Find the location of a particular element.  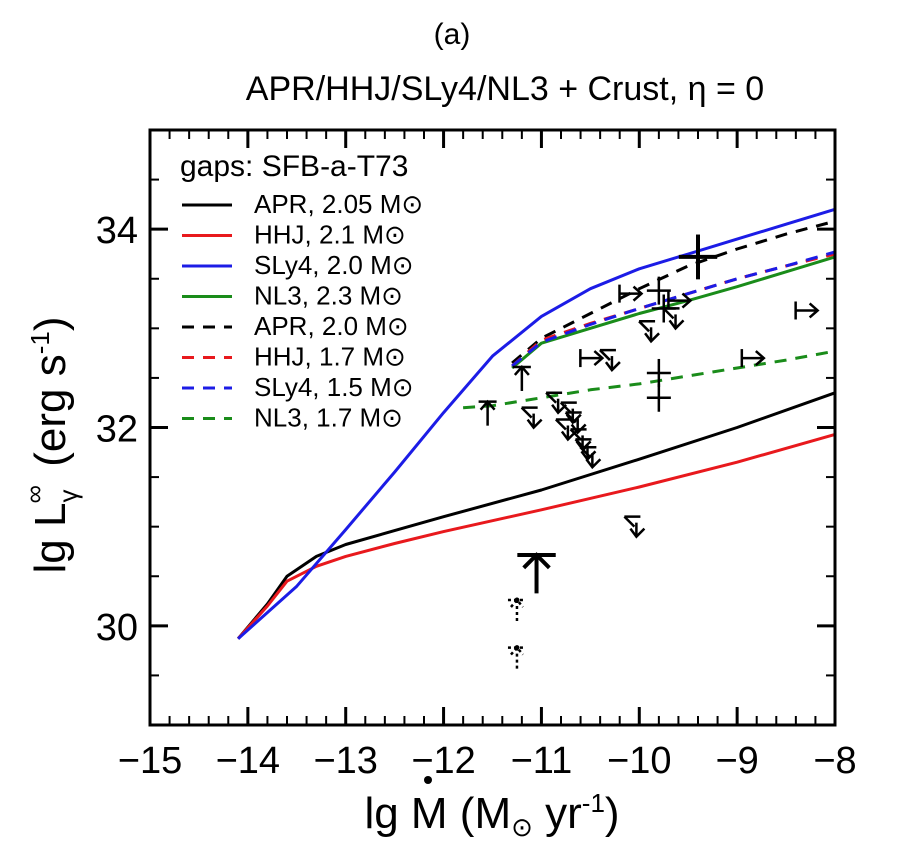

y-axis-label: lg Lγ∞ (erg s-1) is located at coordinates (51, 445).